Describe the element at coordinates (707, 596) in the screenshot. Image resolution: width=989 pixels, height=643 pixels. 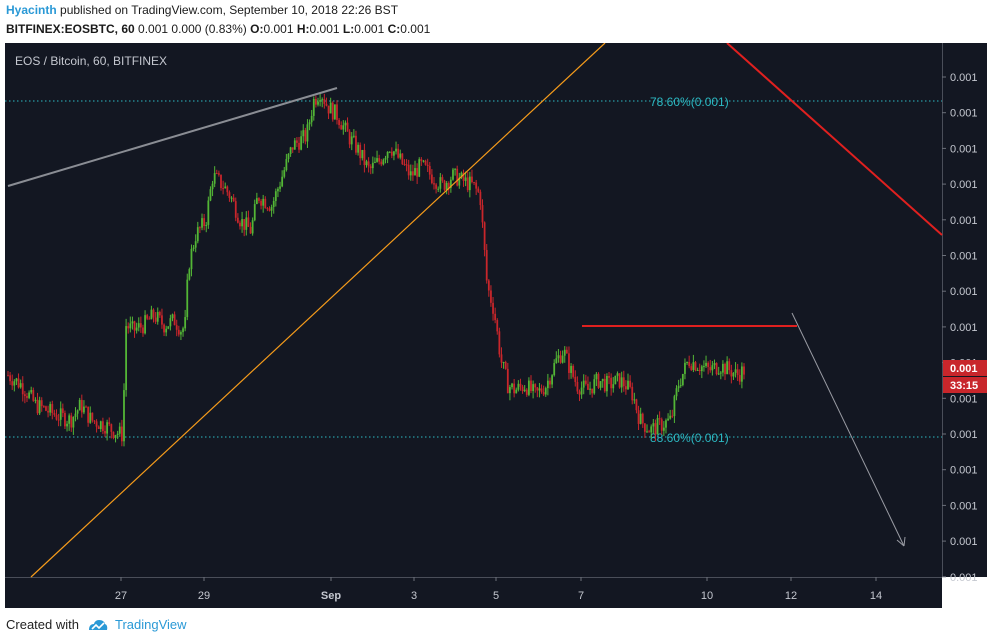
I see `x-tick-label: 10` at that location.